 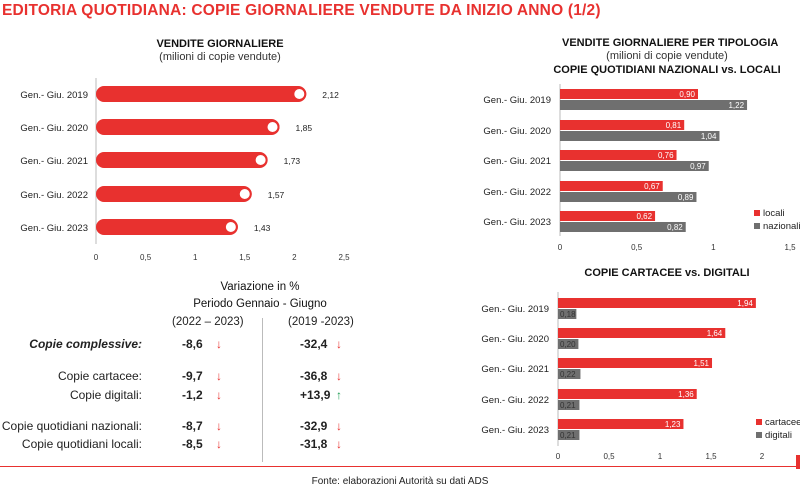 I want to click on variation-value-2022-2023: -8,6, so click(x=192, y=344).